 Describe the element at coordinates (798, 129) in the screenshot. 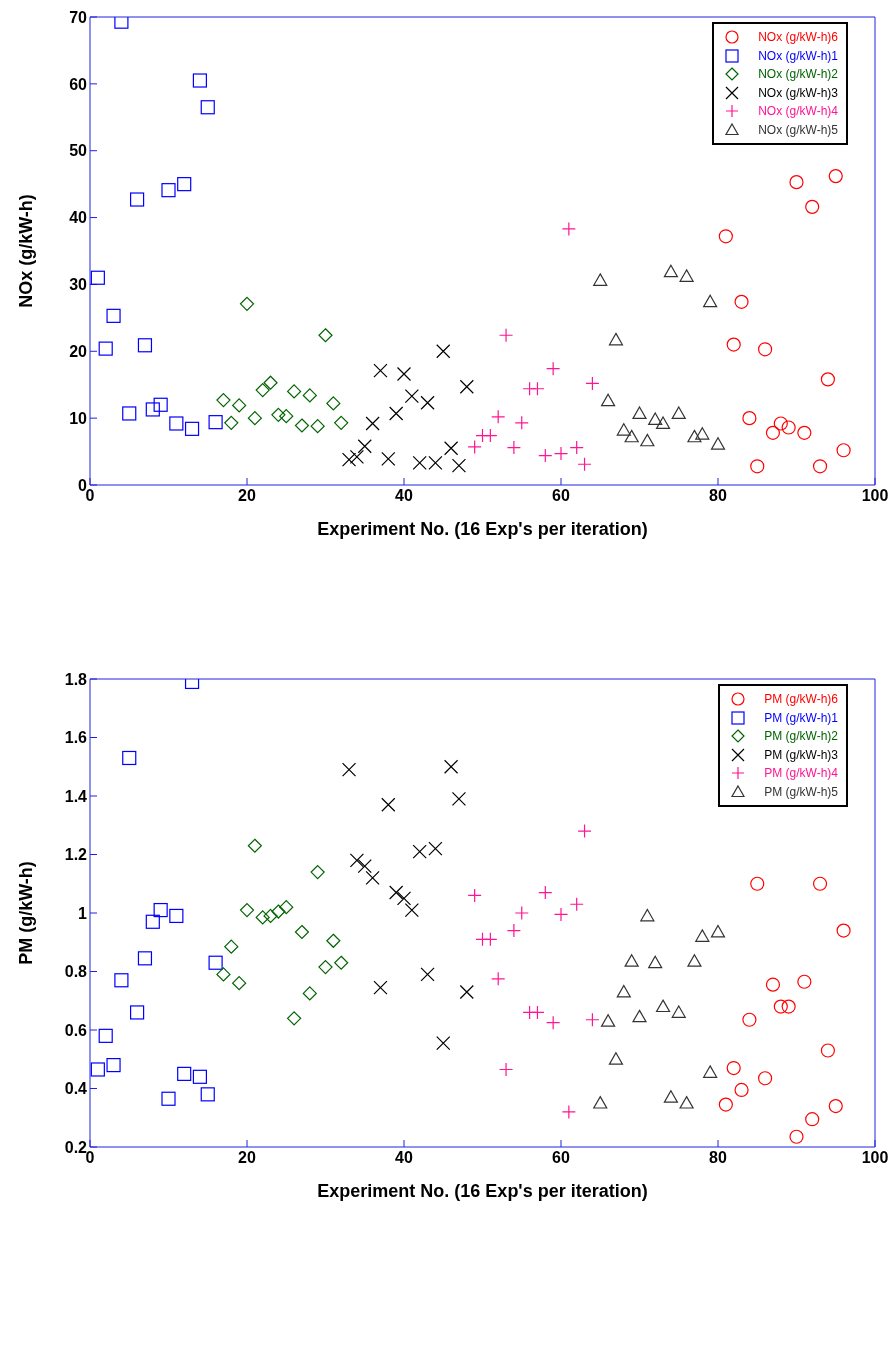

I see `legend-label: NOx (g/kW-h)5` at that location.